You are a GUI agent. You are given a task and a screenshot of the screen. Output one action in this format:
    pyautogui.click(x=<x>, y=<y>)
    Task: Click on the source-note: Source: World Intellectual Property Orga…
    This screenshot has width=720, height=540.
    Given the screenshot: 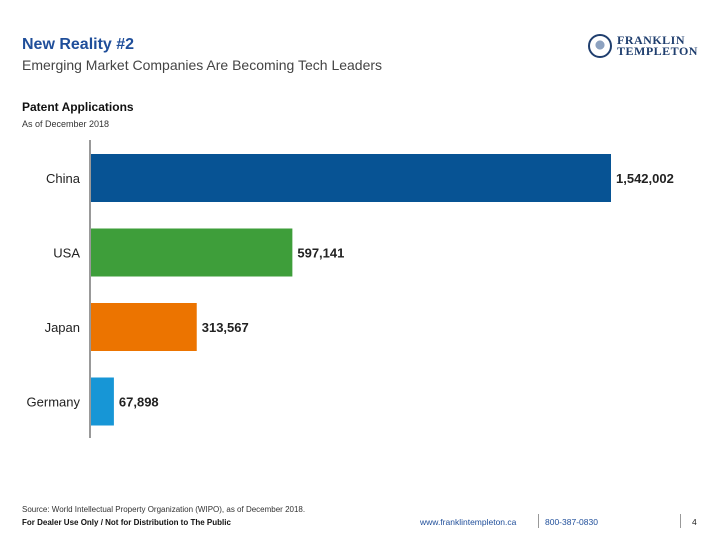 What is the action you would take?
    pyautogui.click(x=164, y=509)
    